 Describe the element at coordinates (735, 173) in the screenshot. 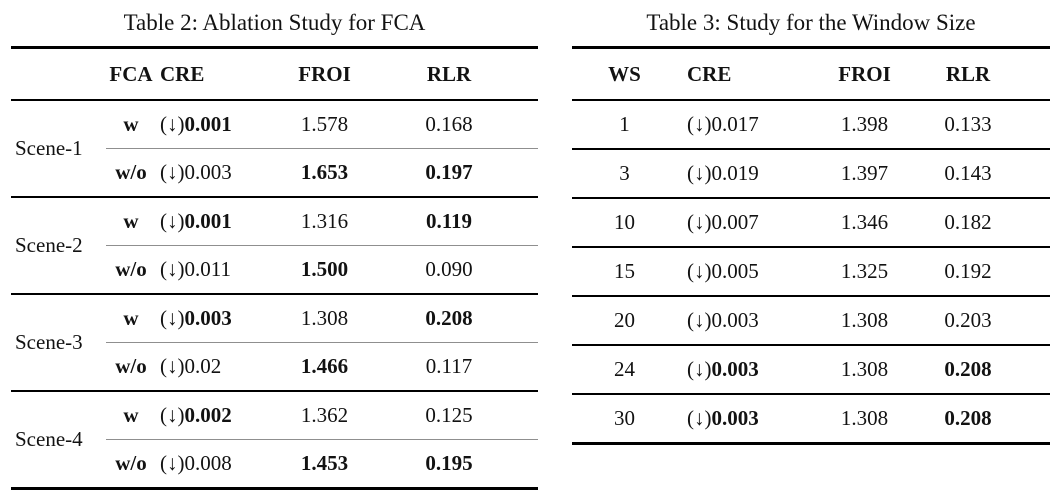

I see `cre-value: 0.019` at that location.